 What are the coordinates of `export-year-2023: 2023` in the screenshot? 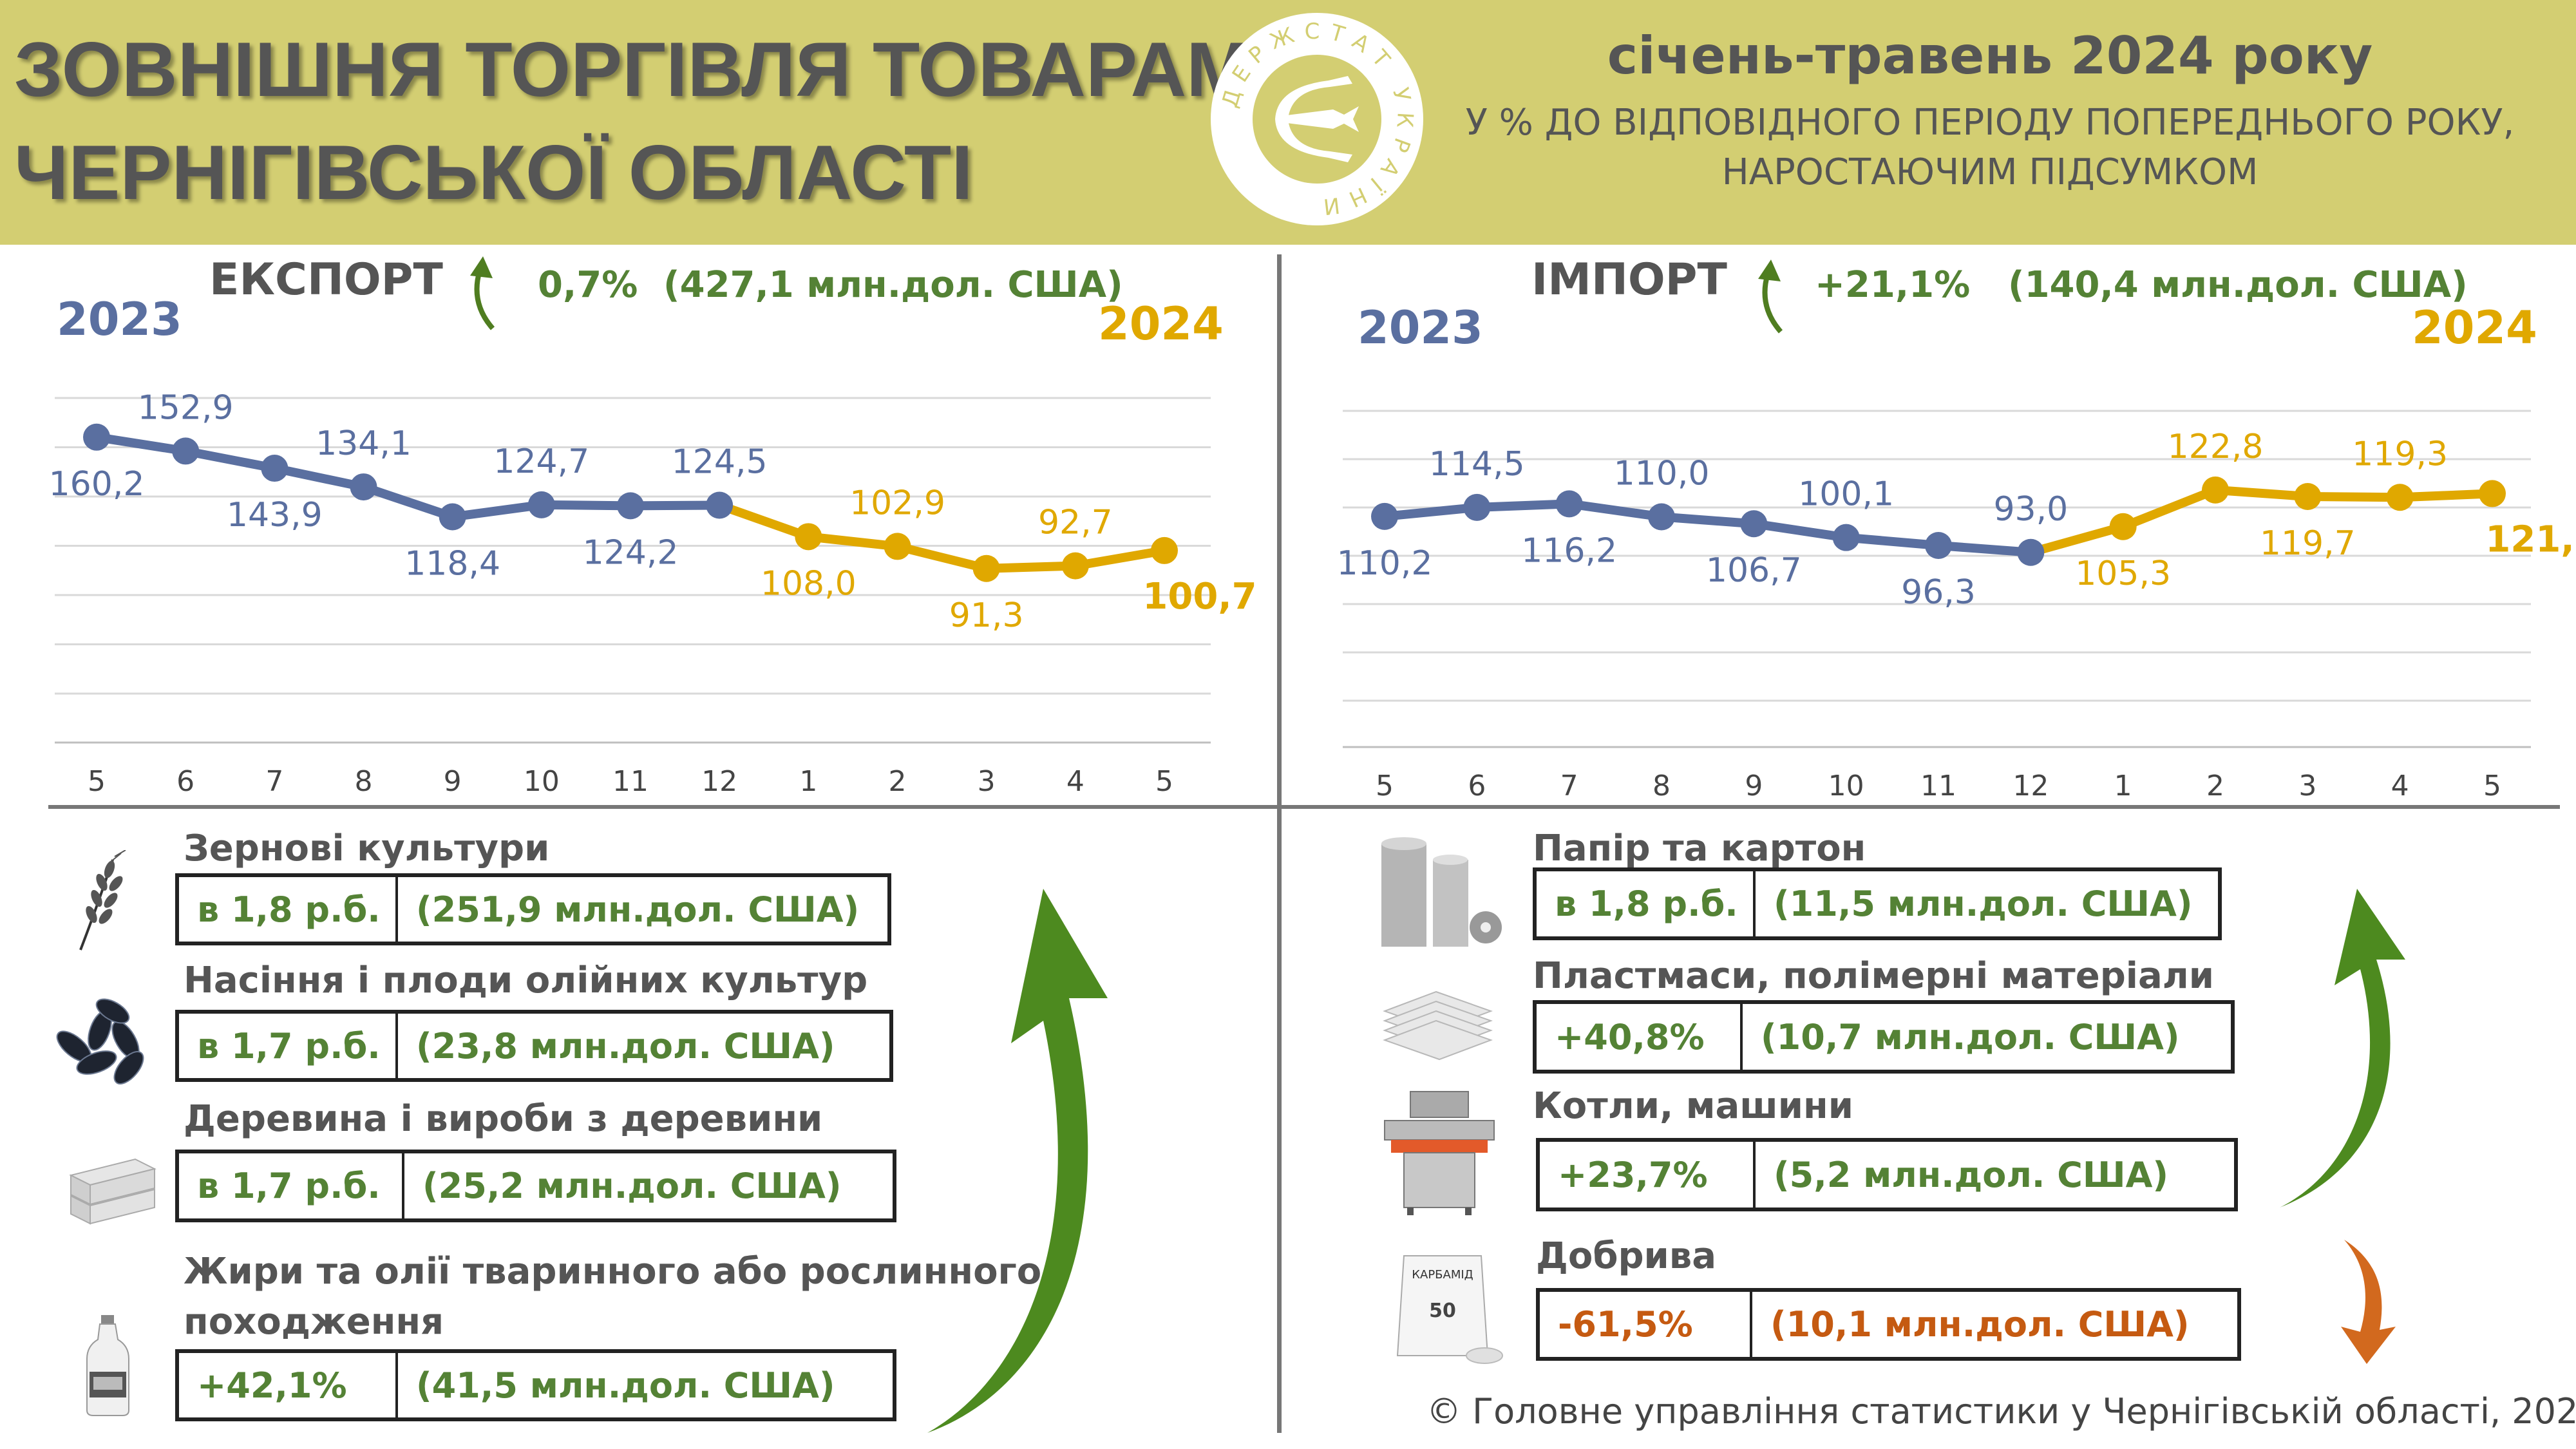 It's located at (120, 319).